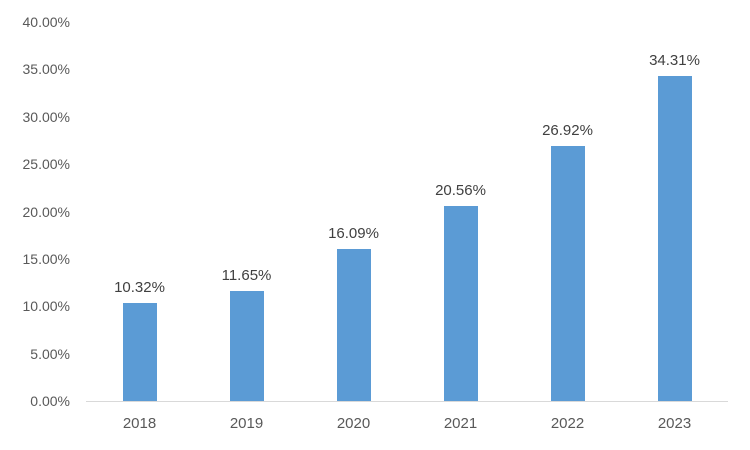  Describe the element at coordinates (407, 401) in the screenshot. I see `x-axis-line` at that location.